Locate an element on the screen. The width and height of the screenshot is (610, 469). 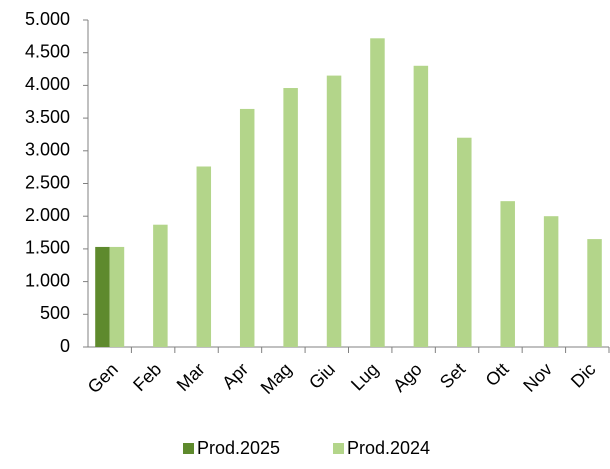
x-tick-label: Ott is located at coordinates (497, 374).